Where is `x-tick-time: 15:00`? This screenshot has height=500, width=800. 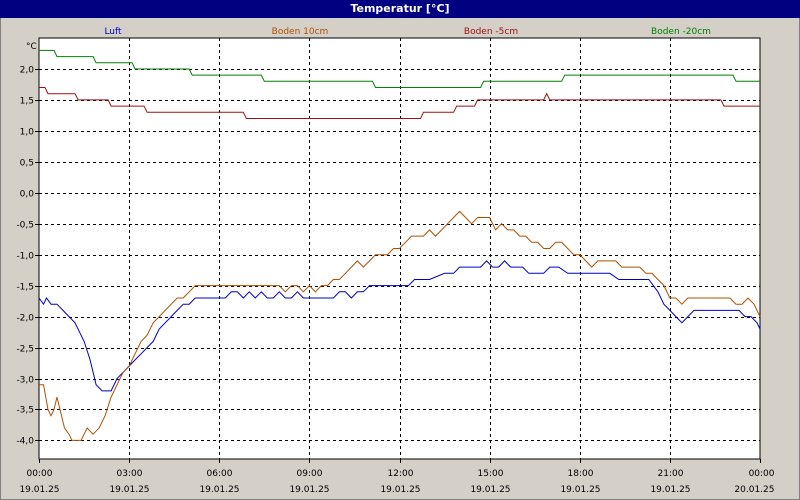 x-tick-time: 15:00 is located at coordinates (491, 474).